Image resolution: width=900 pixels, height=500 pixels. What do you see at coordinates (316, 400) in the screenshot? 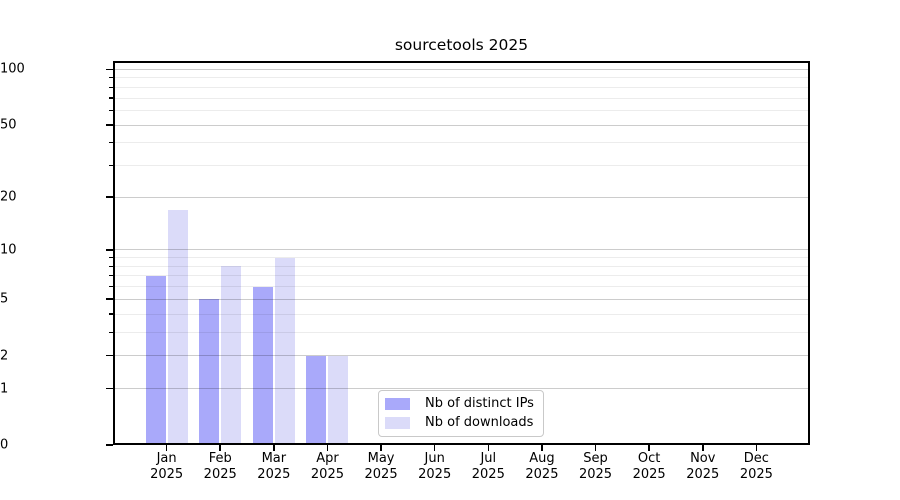
I see `bar-distinct-ips-apr` at bounding box center [316, 400].